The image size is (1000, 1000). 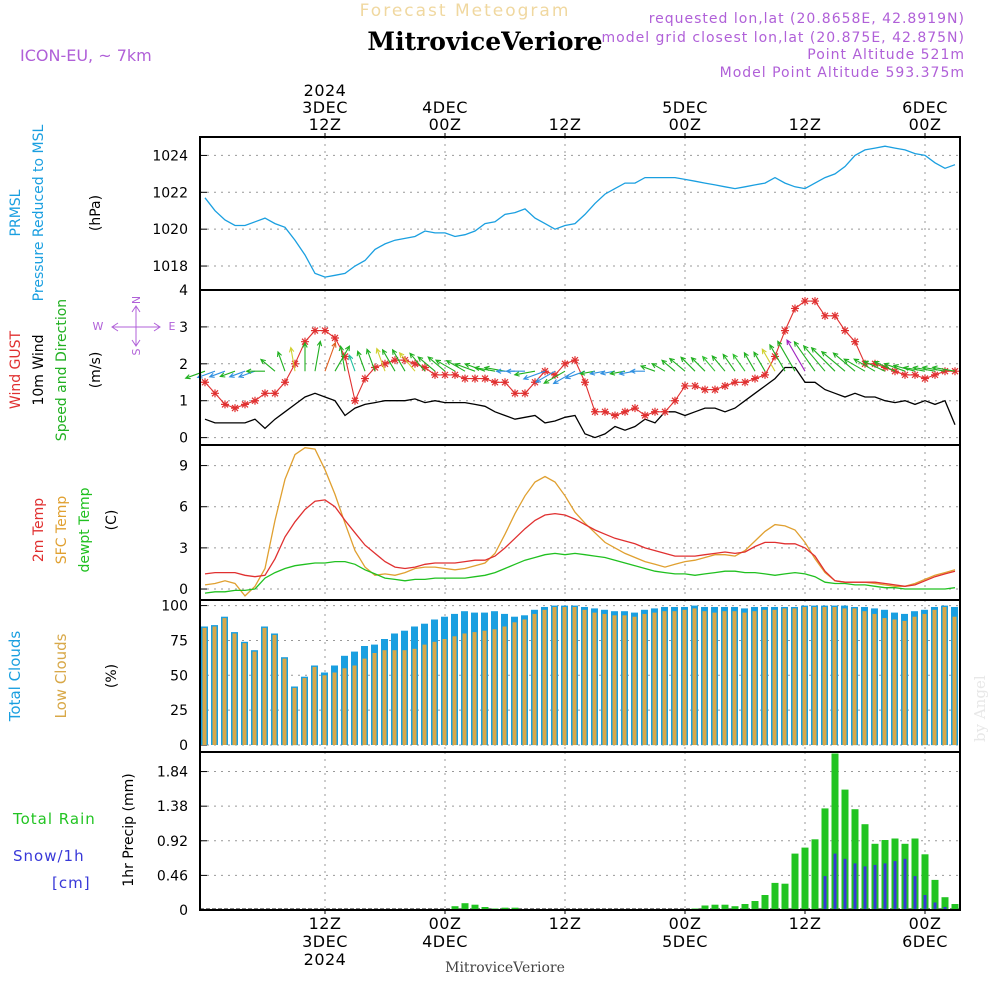 What do you see at coordinates (925, 941) in the screenshot?
I see `bottom-time-label: 6DEC` at bounding box center [925, 941].